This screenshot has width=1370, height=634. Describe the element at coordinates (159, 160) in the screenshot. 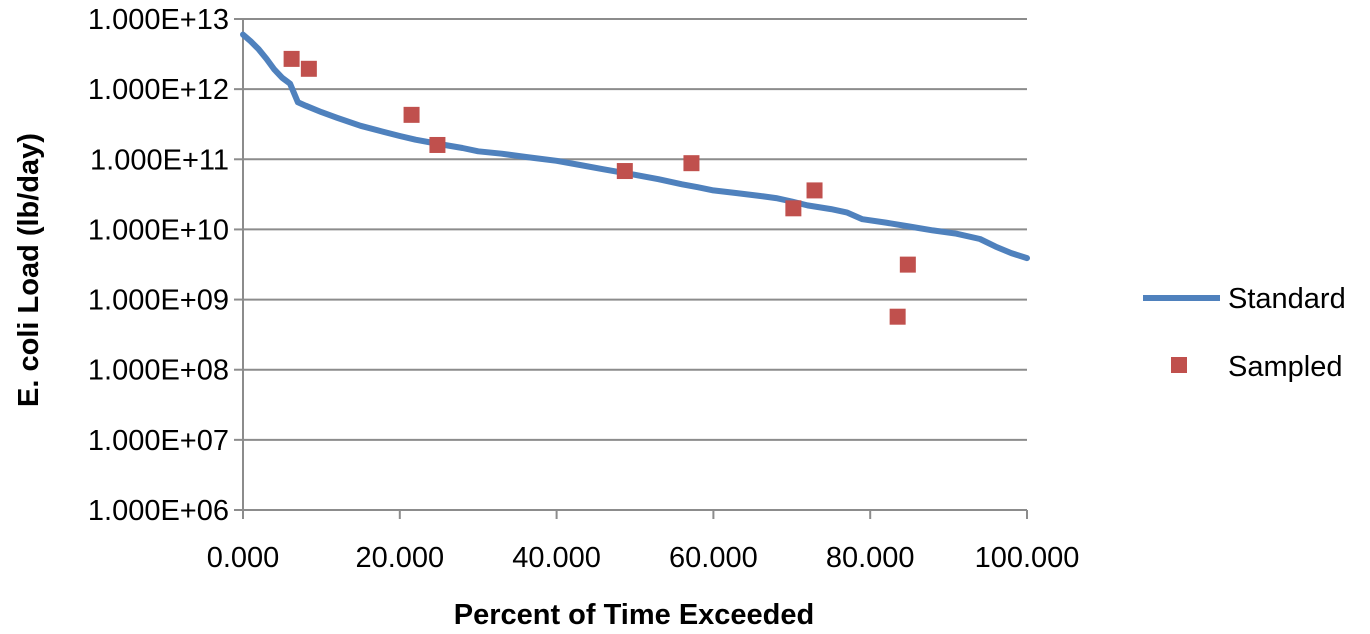

I see `y-tick-label: 1.000E+11` at that location.